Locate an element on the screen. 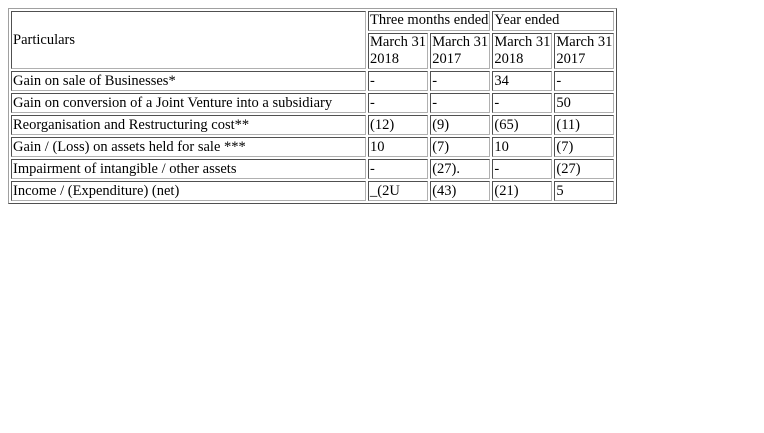 The height and width of the screenshot is (433, 764). cell-value: (11) is located at coordinates (584, 125).